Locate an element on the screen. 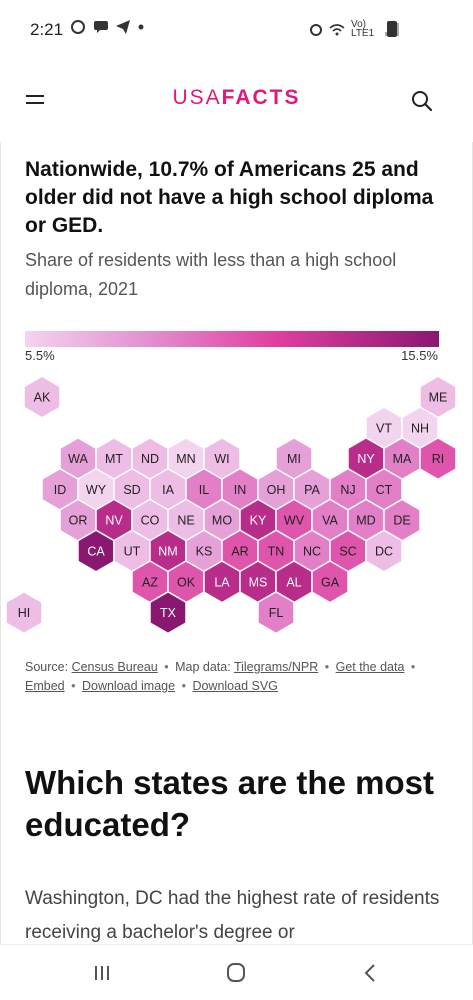 This screenshot has width=473, height=1000. state-hex-ny: NY is located at coordinates (366, 458).